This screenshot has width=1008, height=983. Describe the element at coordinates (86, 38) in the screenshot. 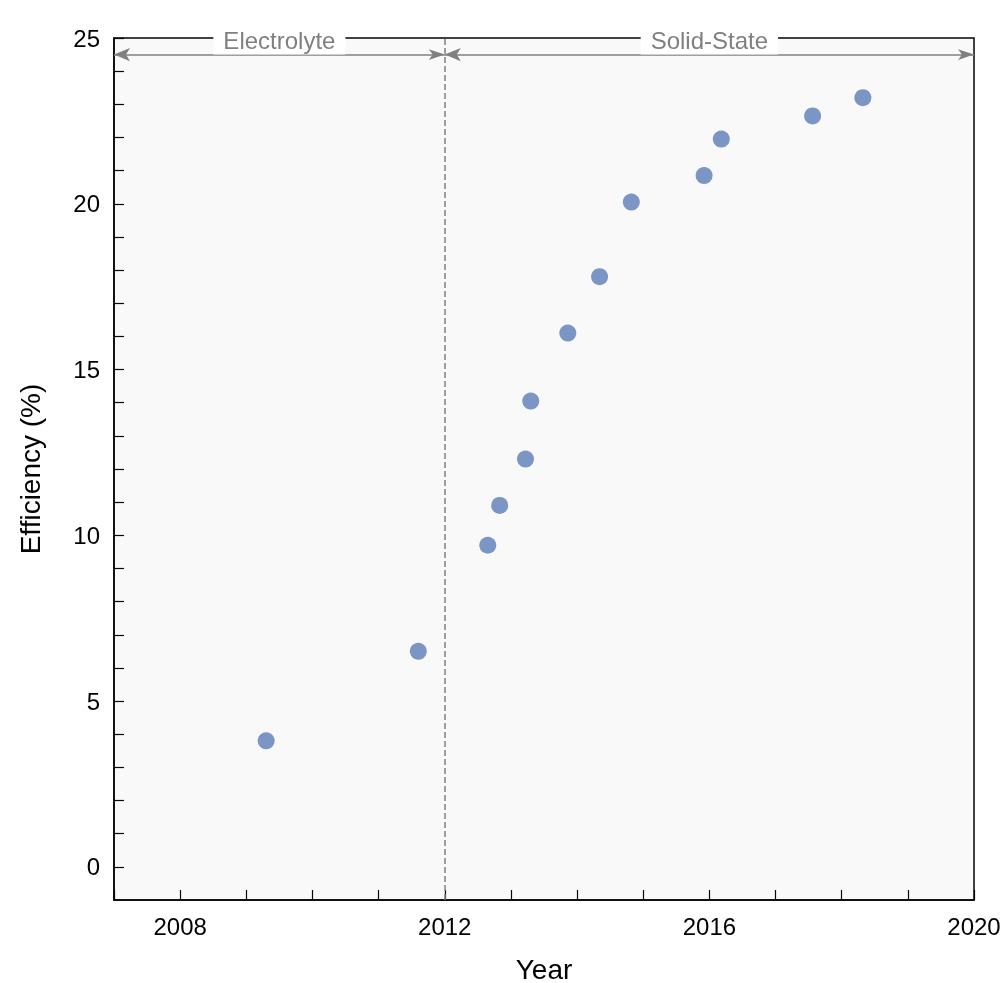

I see `y-tick-label: 25` at that location.